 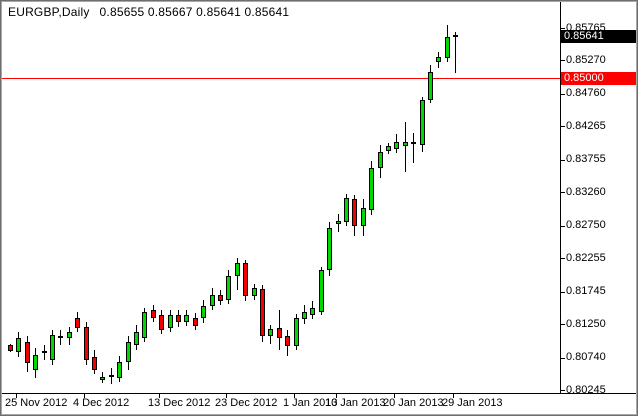 What do you see at coordinates (319, 393) in the screenshot?
I see `x-axis-line` at bounding box center [319, 393].